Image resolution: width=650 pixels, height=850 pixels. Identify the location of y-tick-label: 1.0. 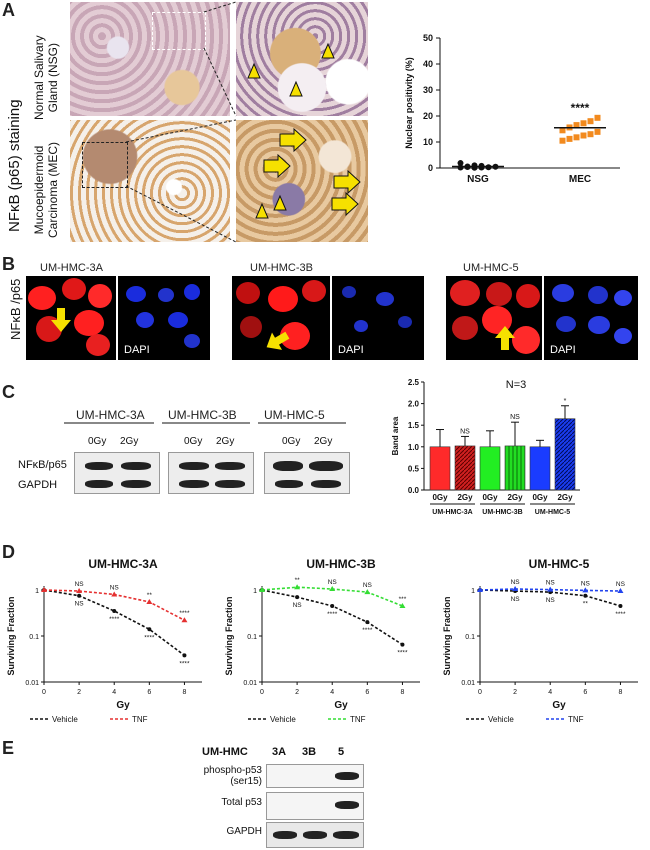
(414, 447).